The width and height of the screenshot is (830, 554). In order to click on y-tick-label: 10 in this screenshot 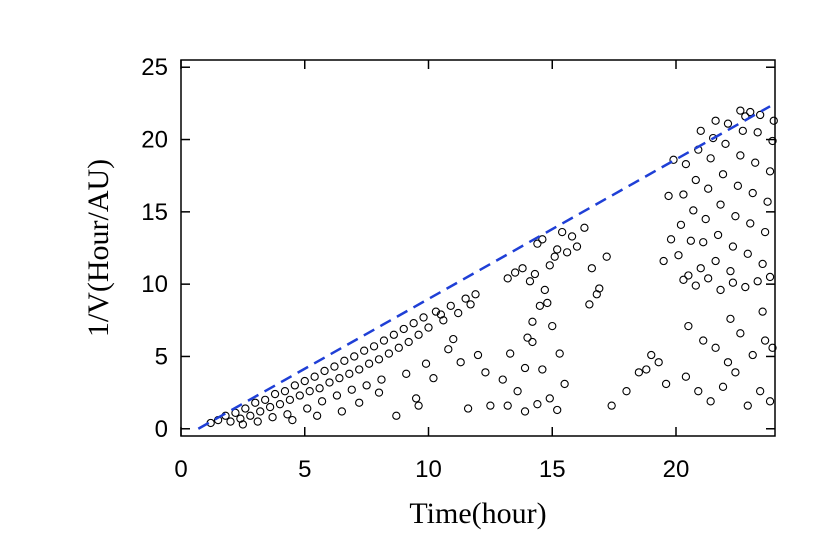, I will do `click(154, 284)`.